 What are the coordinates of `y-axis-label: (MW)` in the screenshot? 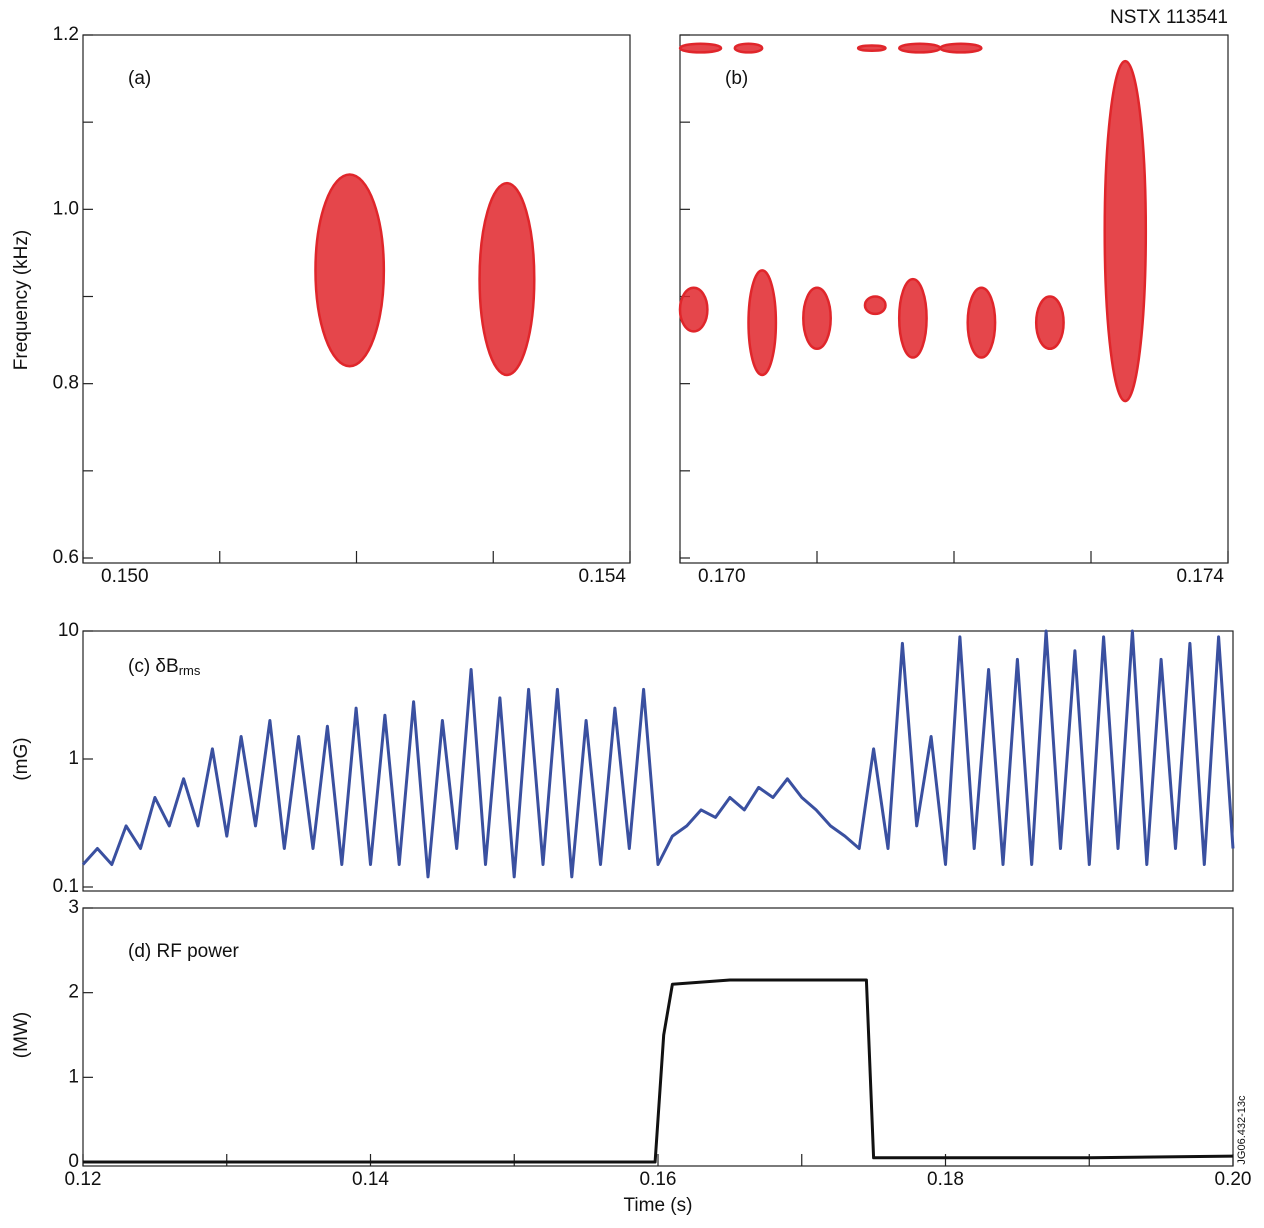 It's located at (21, 1035).